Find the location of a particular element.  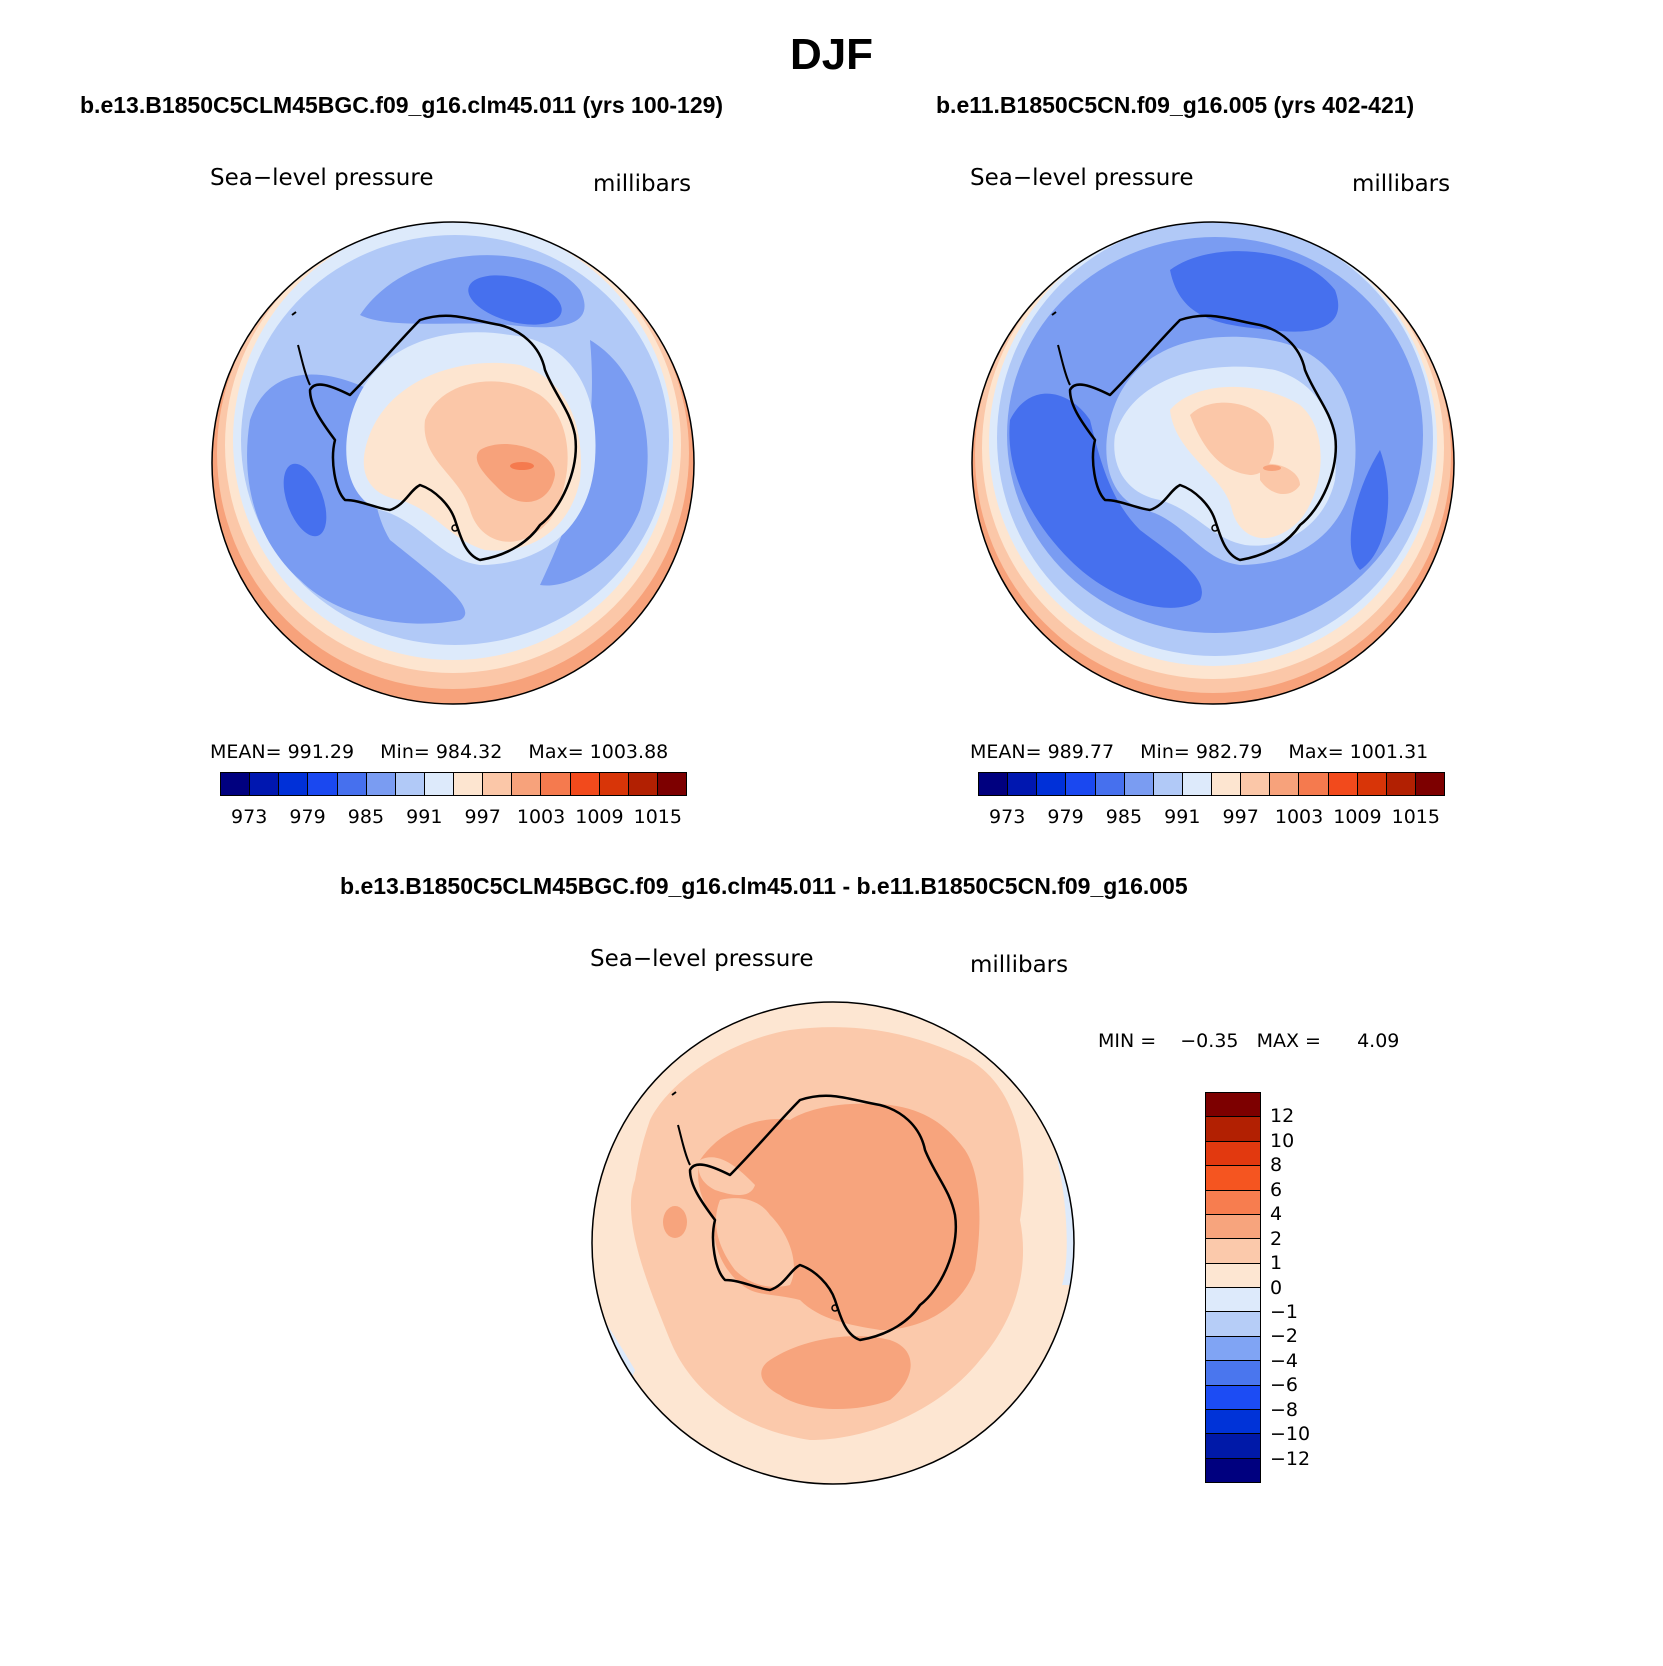

case1-stats: MEAN= 991.29 Min= 984.32 Max= 1003.88 is located at coordinates (439, 752).